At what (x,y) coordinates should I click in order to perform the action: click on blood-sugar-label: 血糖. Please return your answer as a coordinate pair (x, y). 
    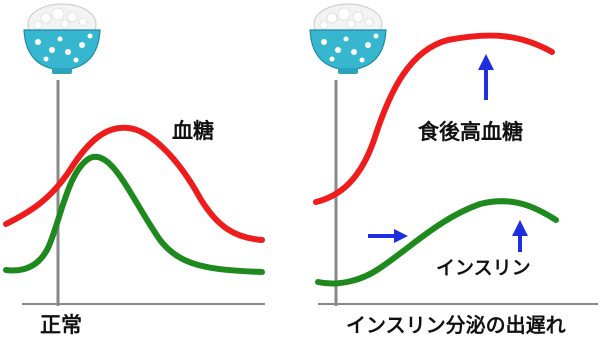
    Looking at the image, I should click on (193, 131).